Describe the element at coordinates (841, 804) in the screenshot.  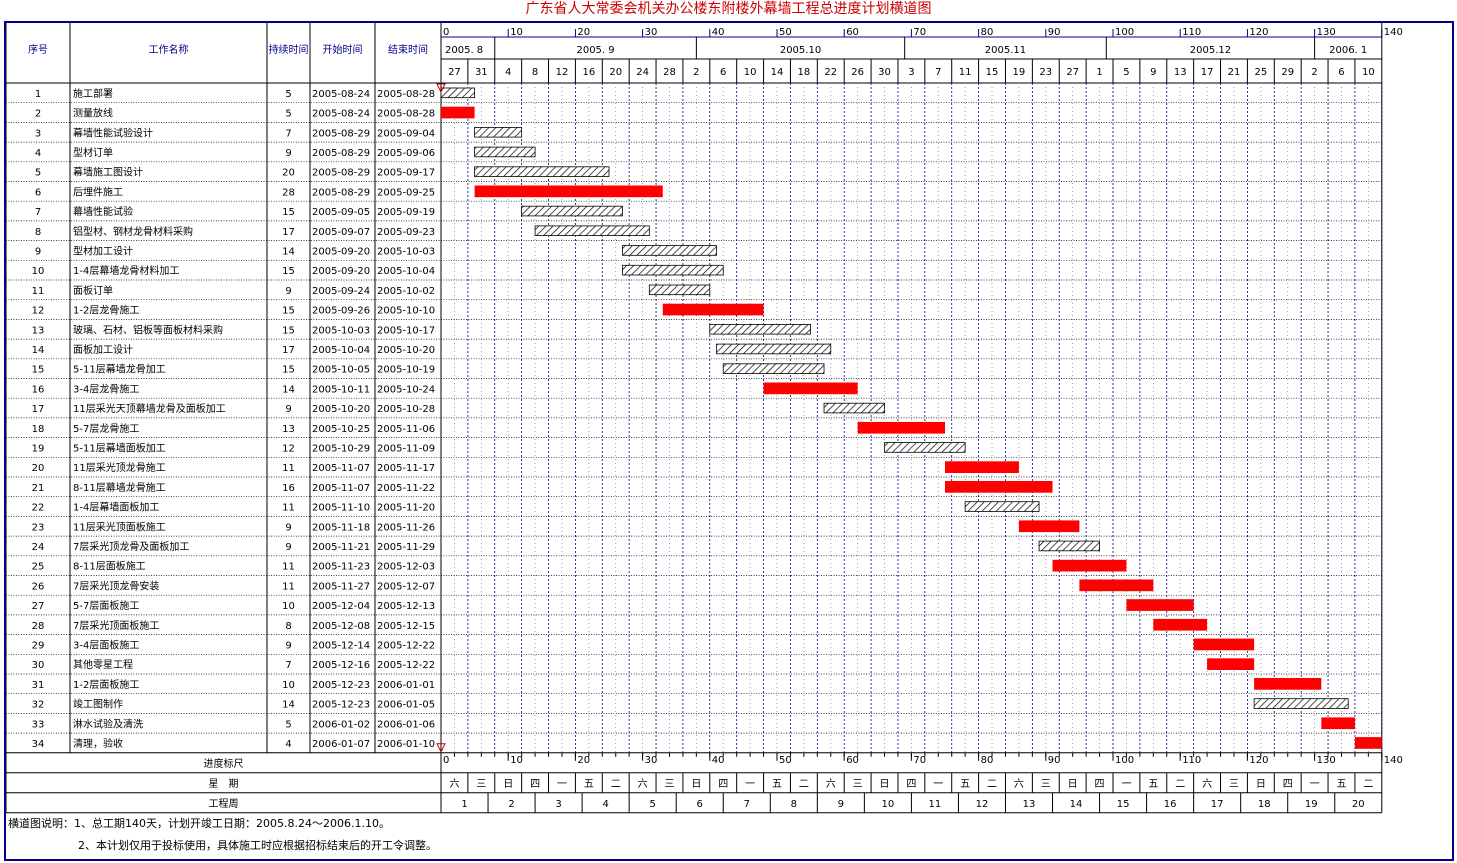
I see `week-number-cell: 9` at that location.